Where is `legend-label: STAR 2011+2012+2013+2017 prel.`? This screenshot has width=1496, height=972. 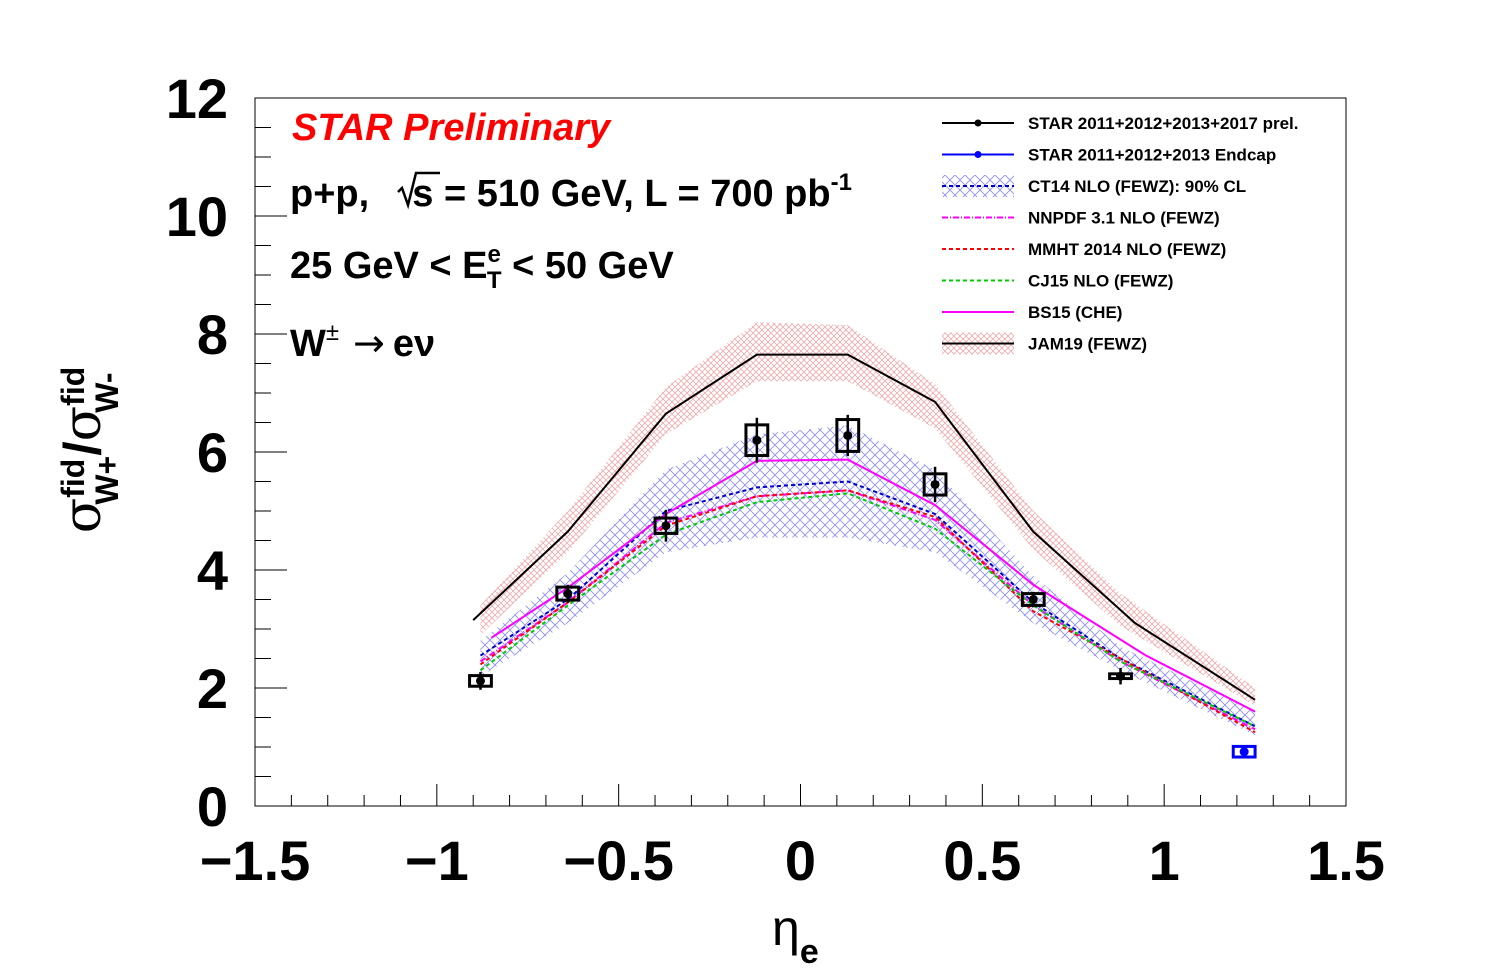 legend-label: STAR 2011+2012+2013+2017 prel. is located at coordinates (1163, 123).